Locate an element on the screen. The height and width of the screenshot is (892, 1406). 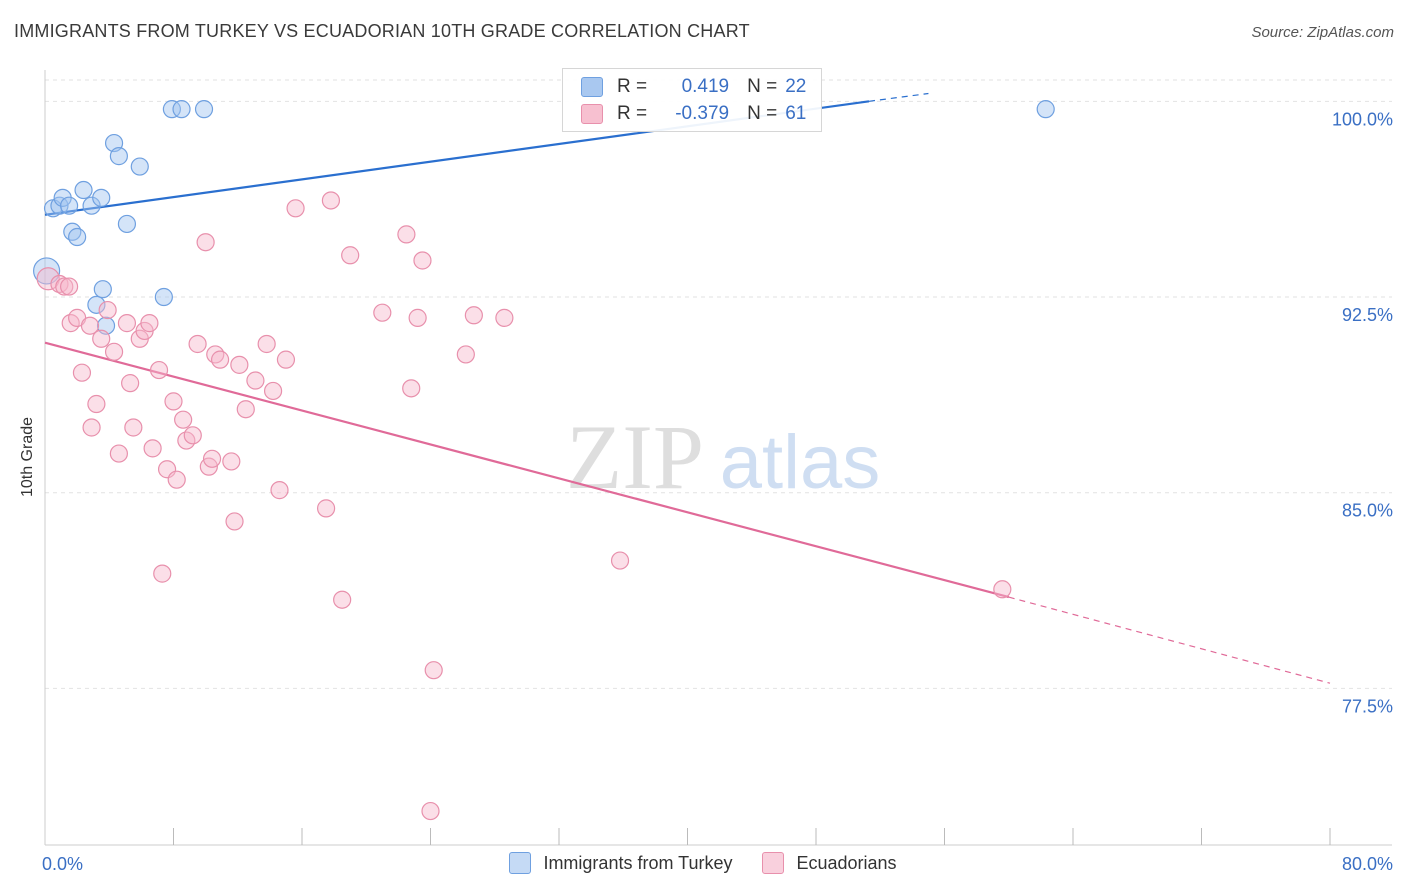
legend-r-value: -0.379 is located at coordinates (702, 113).